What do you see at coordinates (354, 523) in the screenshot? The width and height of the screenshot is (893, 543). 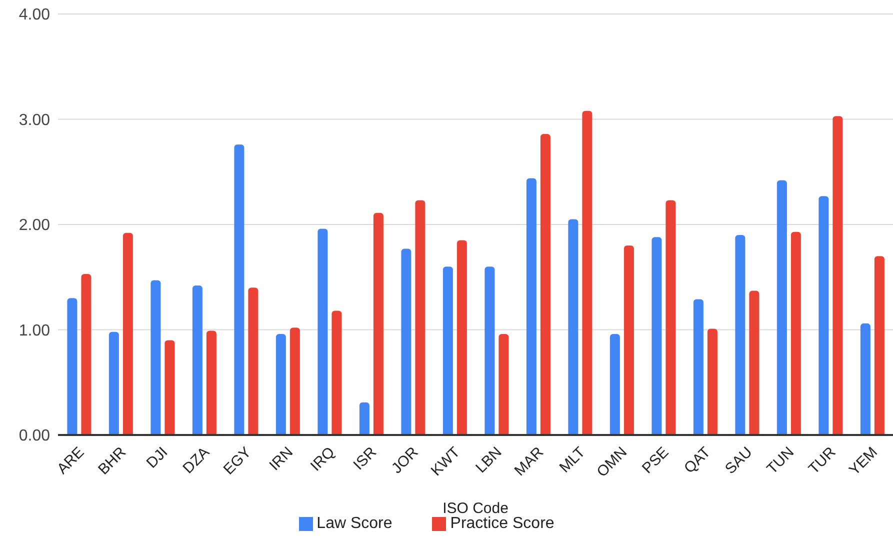 I see `legend-label: Law Score` at bounding box center [354, 523].